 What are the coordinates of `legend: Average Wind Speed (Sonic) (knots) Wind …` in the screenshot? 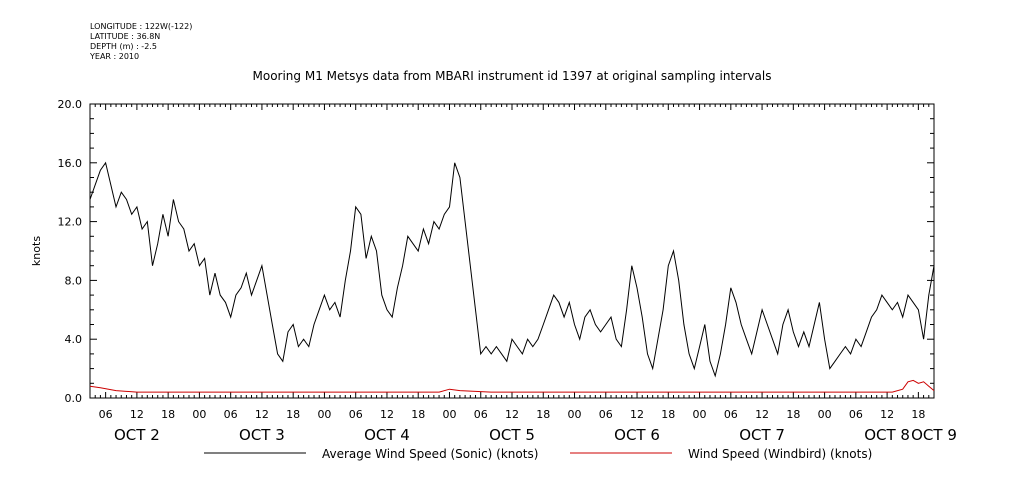 It's located at (538, 454).